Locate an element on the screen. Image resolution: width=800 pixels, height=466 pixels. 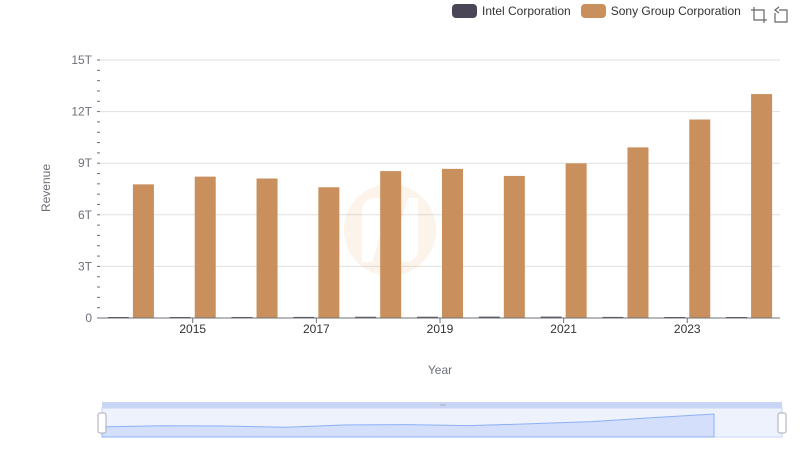
data-zoom-slider is located at coordinates (442, 420).